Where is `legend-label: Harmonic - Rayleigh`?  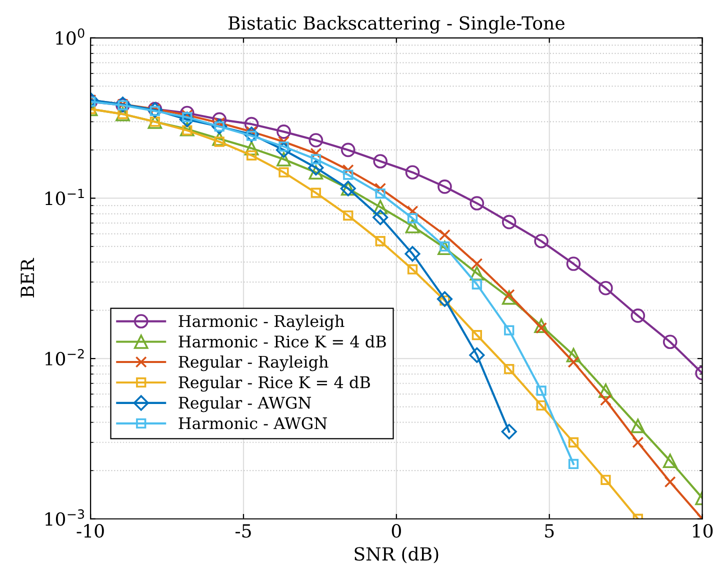
legend-label: Harmonic - Rayleigh is located at coordinates (261, 322).